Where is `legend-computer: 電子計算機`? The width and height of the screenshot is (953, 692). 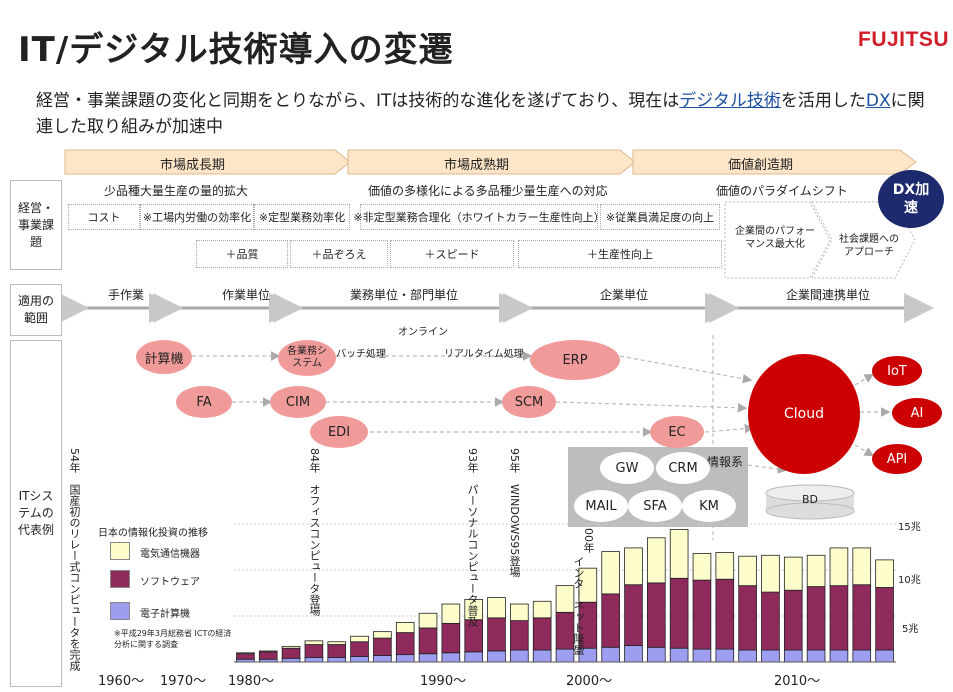
legend-computer: 電子計算機 is located at coordinates (165, 614).